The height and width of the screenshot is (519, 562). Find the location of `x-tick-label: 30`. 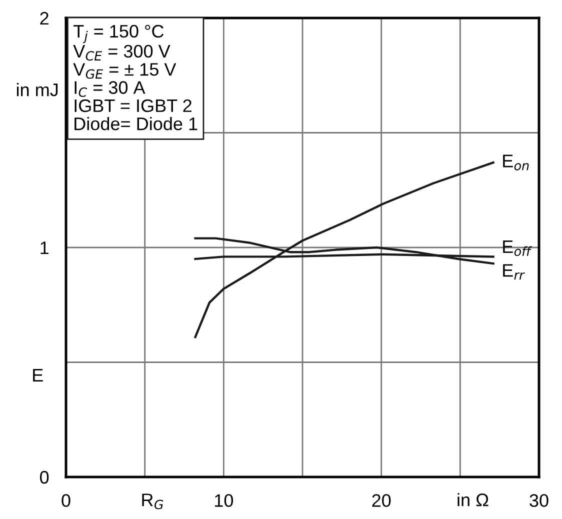

x-tick-label: 30 is located at coordinates (539, 500).